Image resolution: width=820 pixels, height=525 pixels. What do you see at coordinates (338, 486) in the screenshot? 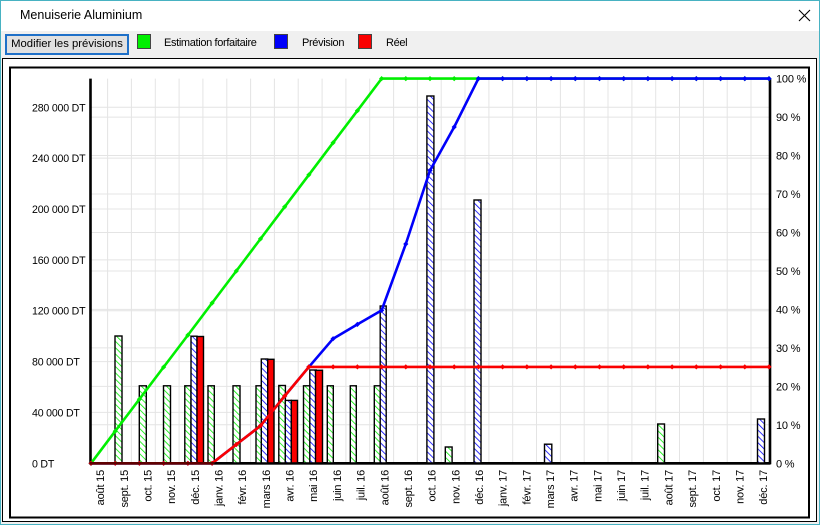
I see `svg-text: juin 16` at bounding box center [338, 486].